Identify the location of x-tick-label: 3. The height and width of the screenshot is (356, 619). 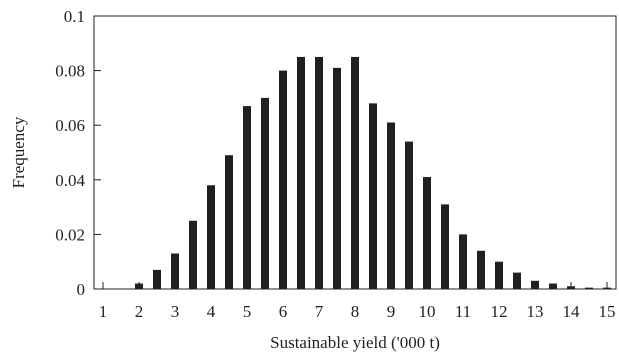
(175, 311).